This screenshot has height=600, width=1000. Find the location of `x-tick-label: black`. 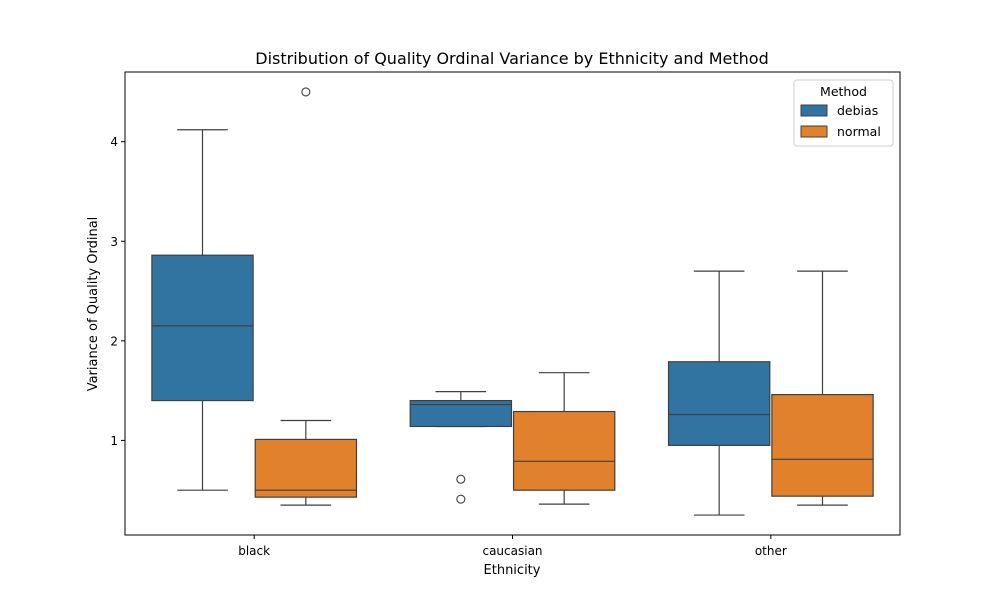

x-tick-label: black is located at coordinates (254, 551).